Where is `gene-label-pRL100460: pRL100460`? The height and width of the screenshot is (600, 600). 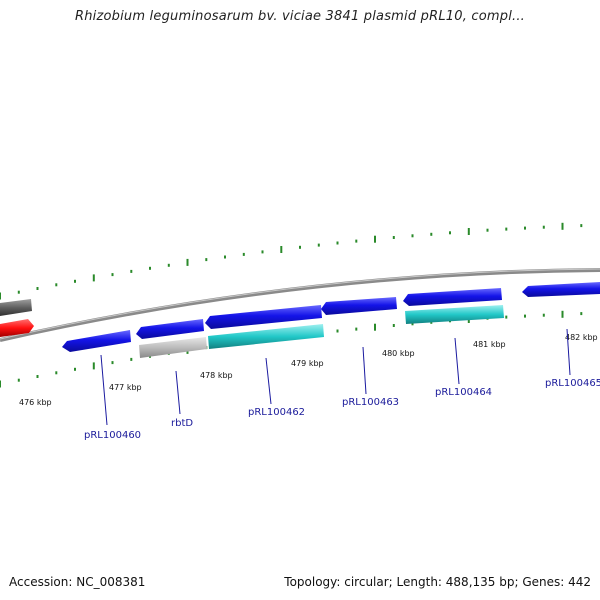 gene-label-pRL100460: pRL100460 is located at coordinates (112, 435).